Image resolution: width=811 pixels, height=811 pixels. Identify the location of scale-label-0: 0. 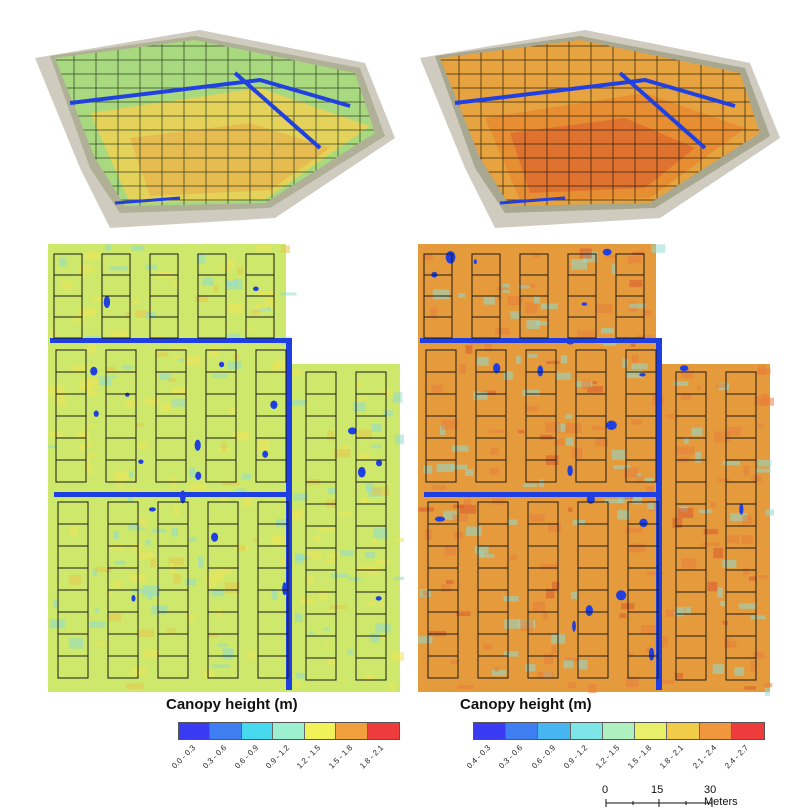
(605, 790).